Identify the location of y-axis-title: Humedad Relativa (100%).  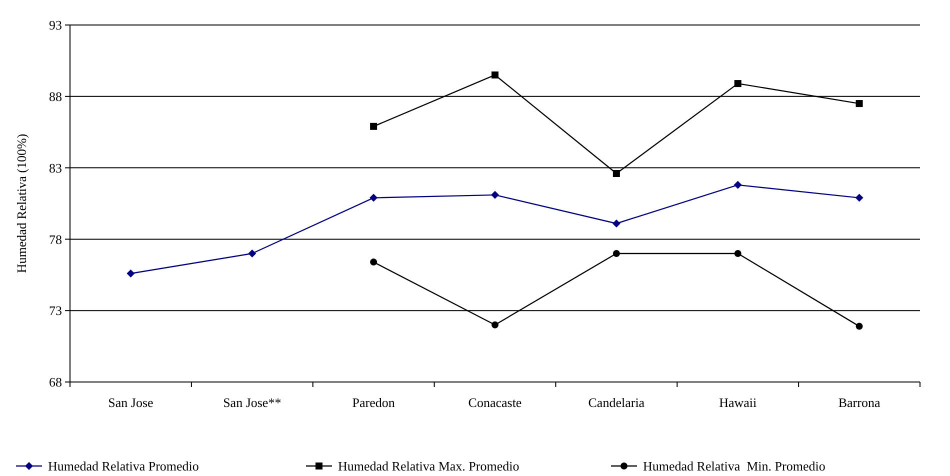
(21, 204).